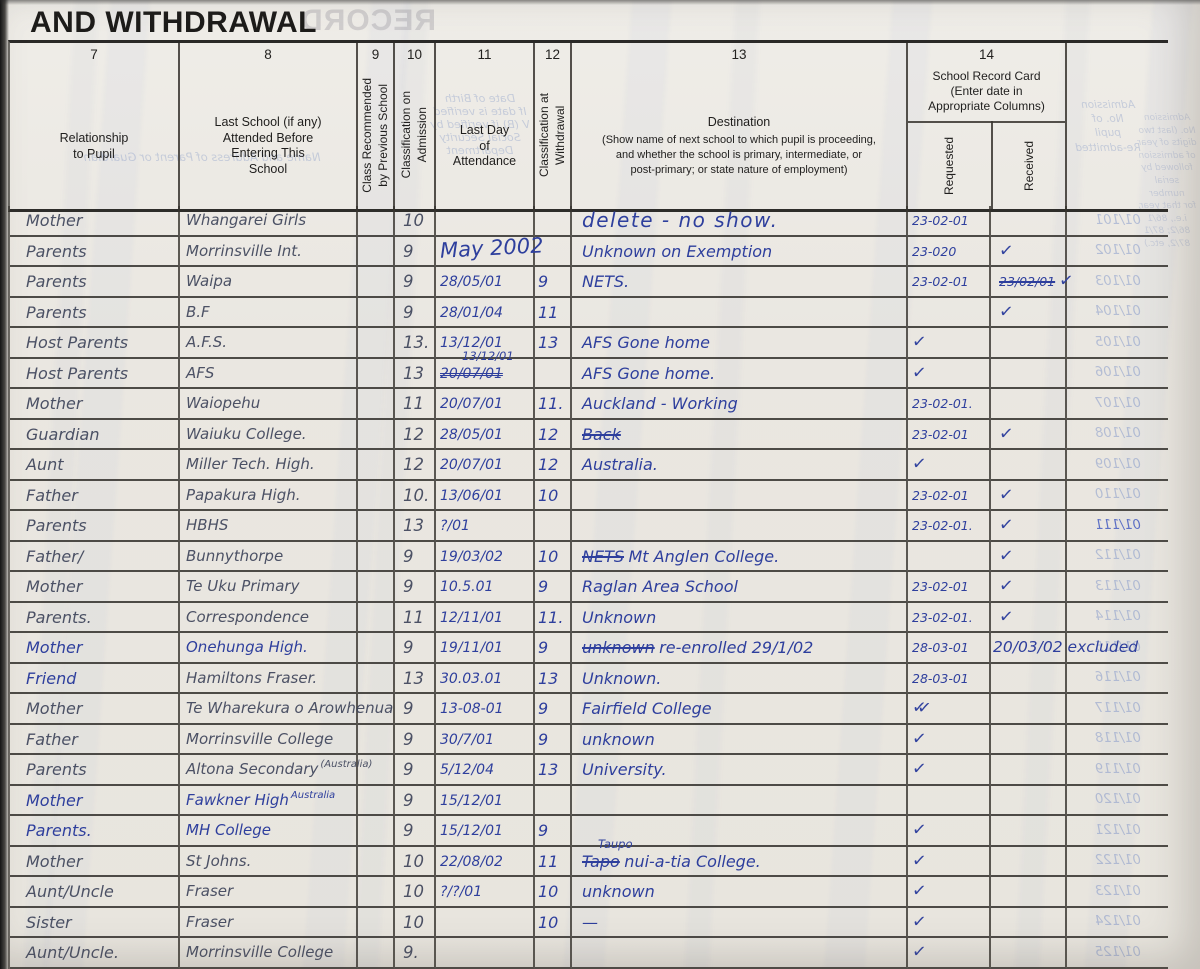 Image resolution: width=1200 pixels, height=969 pixels. I want to click on cell-ghost-admission-number: 01/103, so click(1117, 282).